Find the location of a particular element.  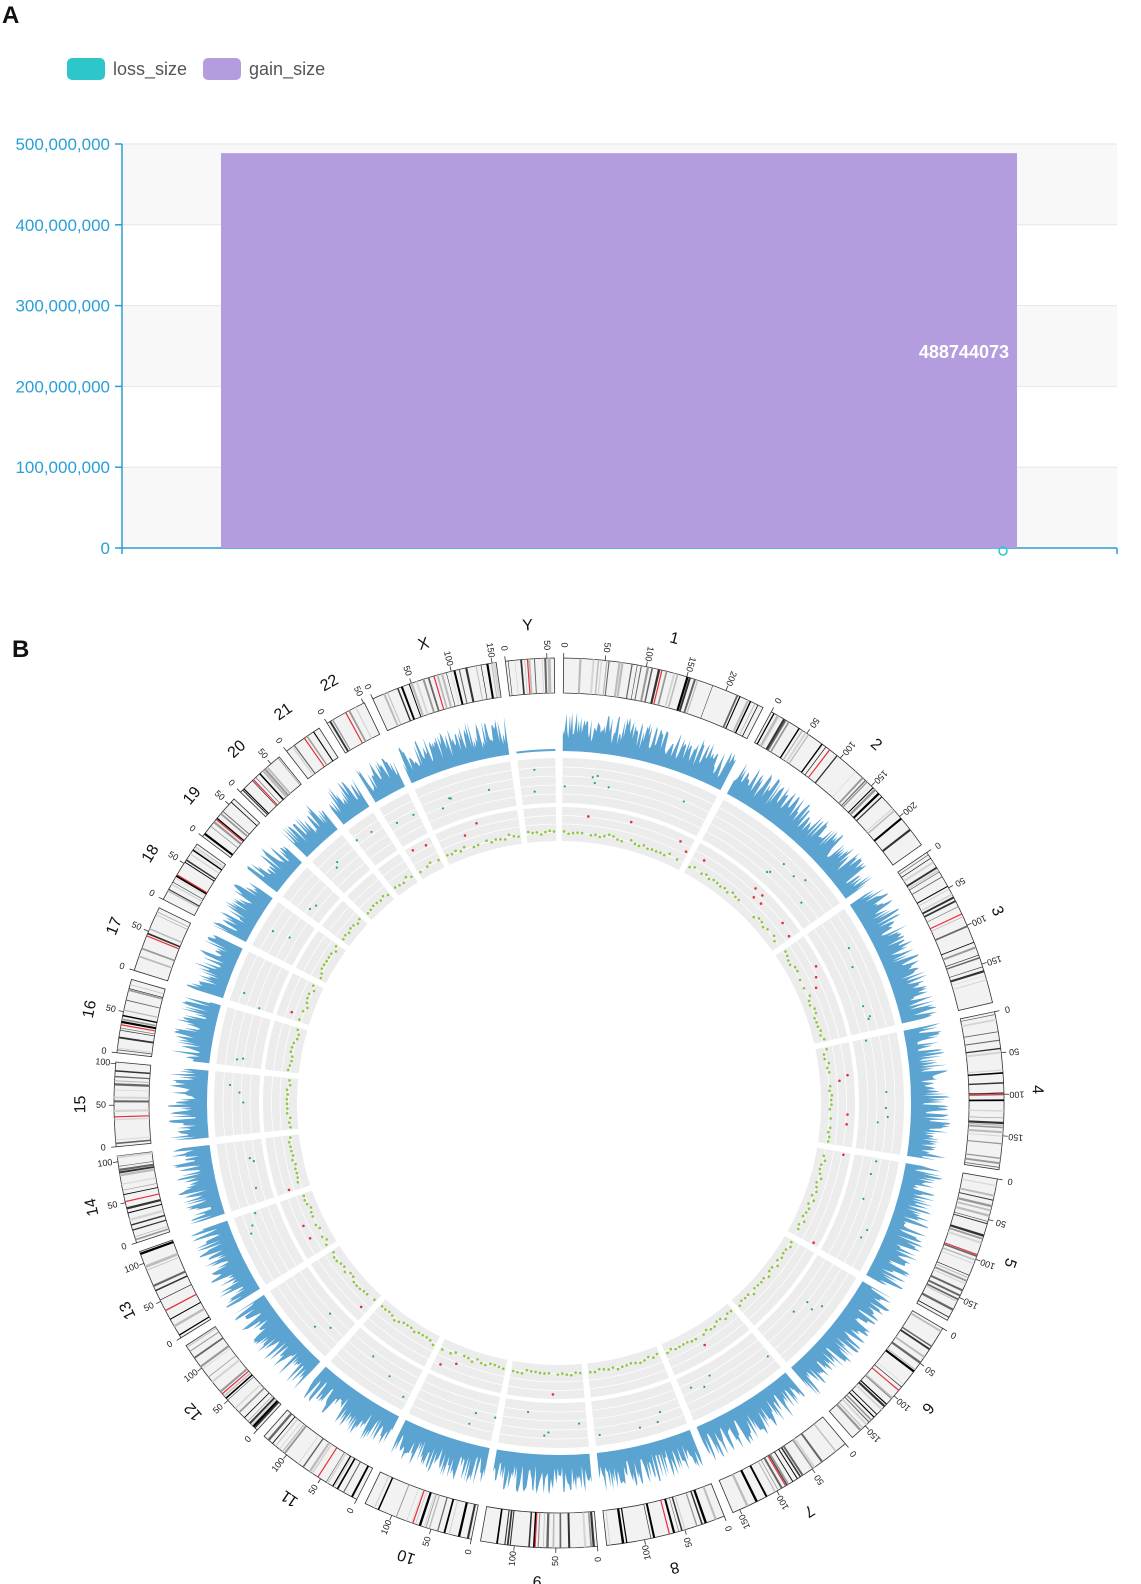

chromosome-label-1: 1 is located at coordinates (674, 638).